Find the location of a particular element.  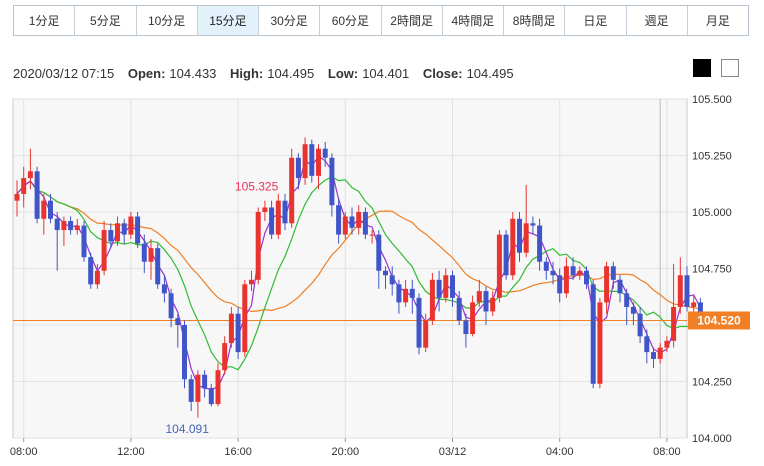

tab-timeframe-3: 15分足 is located at coordinates (228, 20).